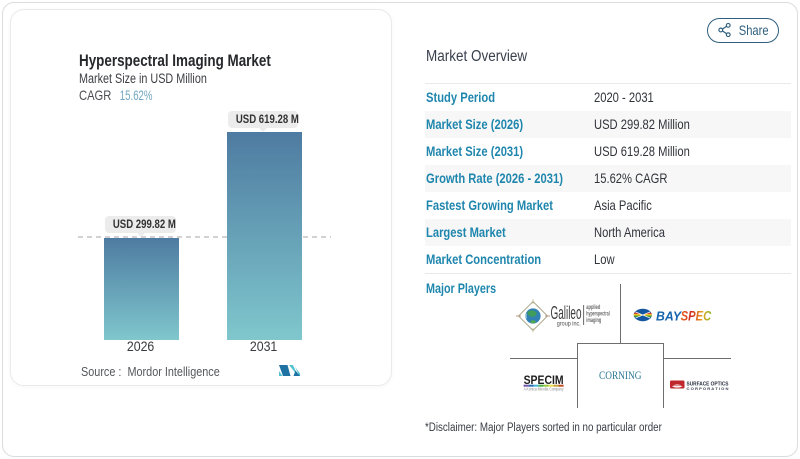 This screenshot has height=459, width=800. Describe the element at coordinates (566, 313) in the screenshot. I see `svg-text: Galileo` at that location.